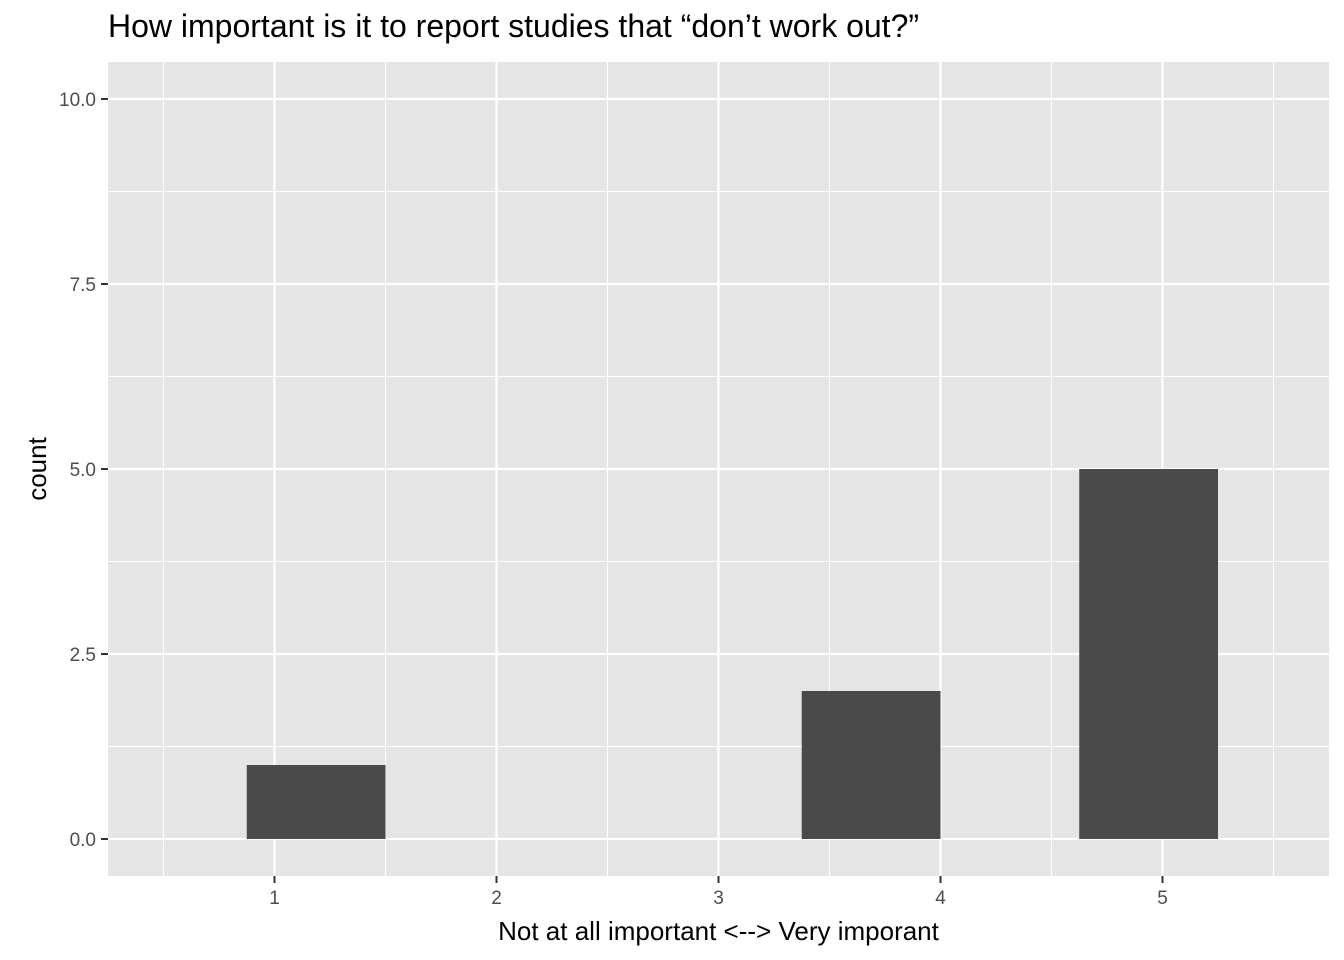 The width and height of the screenshot is (1344, 960). What do you see at coordinates (496, 898) in the screenshot?
I see `x-tick-label: 2` at bounding box center [496, 898].